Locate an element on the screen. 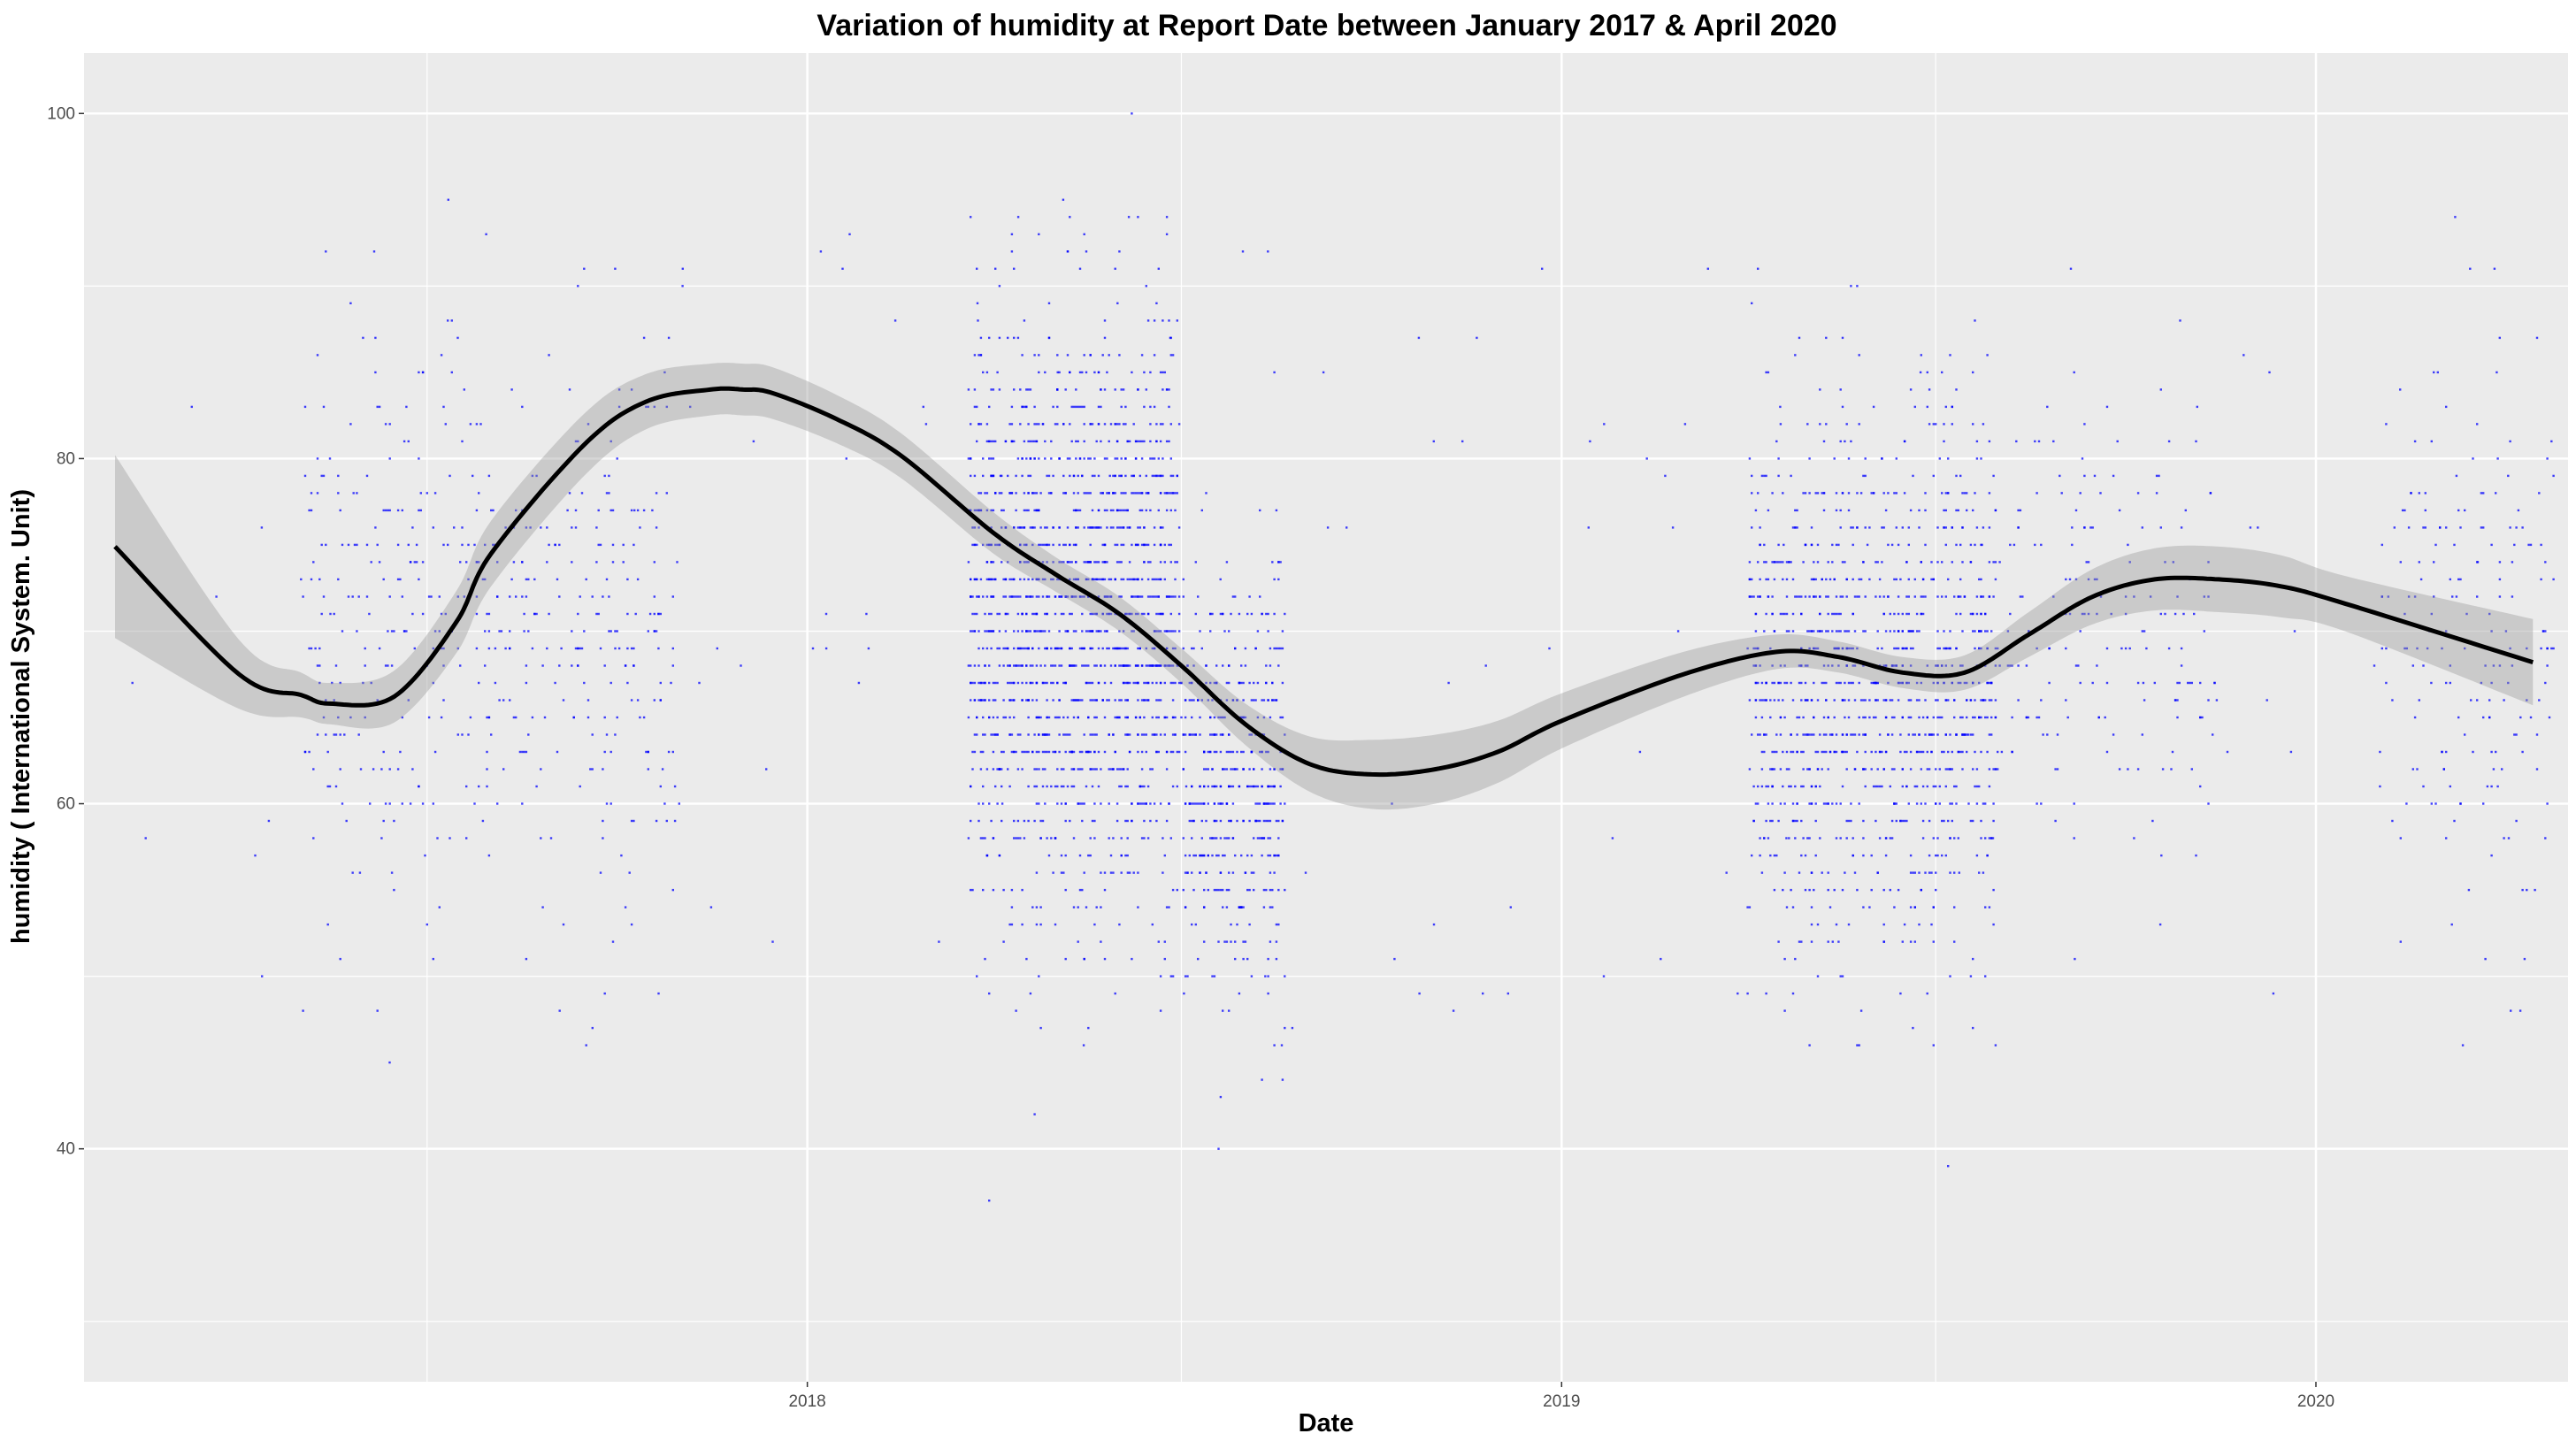  x-tick-label: 2020 is located at coordinates (2315, 1401).